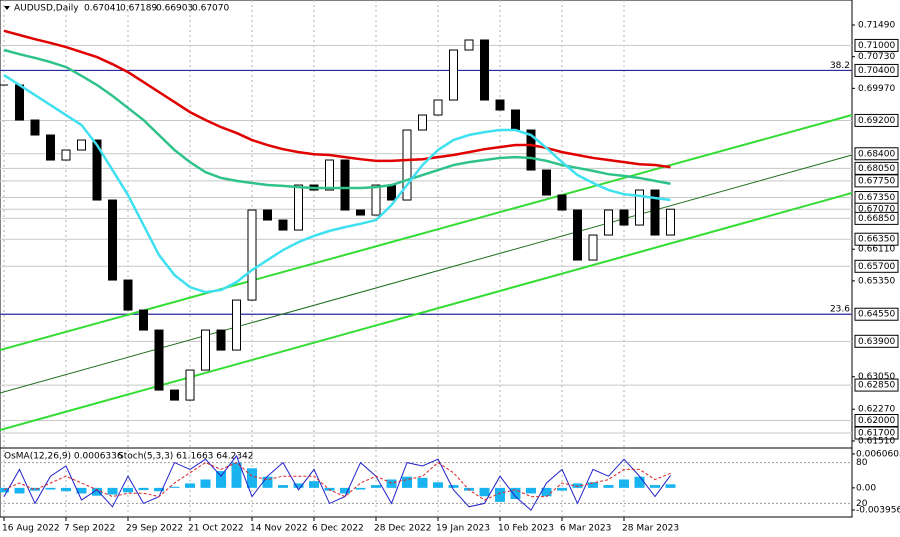 Image resolution: width=900 pixels, height=537 pixels. Describe the element at coordinates (876, 219) in the screenshot. I see `y-level-label: 0.66850` at that location.